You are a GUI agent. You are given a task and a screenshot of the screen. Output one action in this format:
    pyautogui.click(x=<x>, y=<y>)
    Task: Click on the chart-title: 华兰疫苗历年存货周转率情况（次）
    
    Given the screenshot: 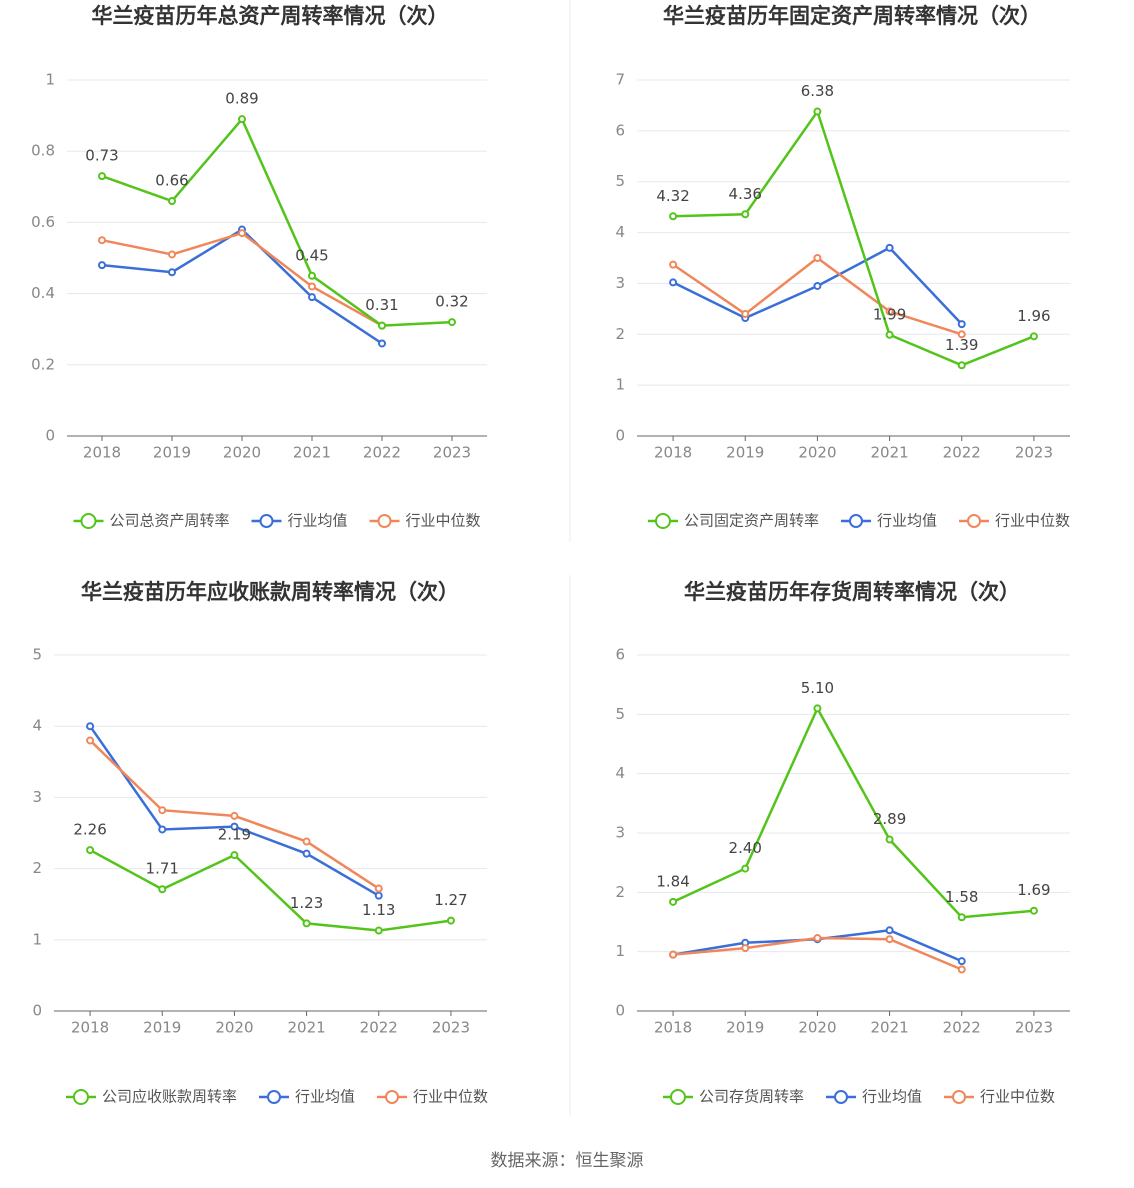 What is the action you would take?
    pyautogui.click(x=852, y=592)
    